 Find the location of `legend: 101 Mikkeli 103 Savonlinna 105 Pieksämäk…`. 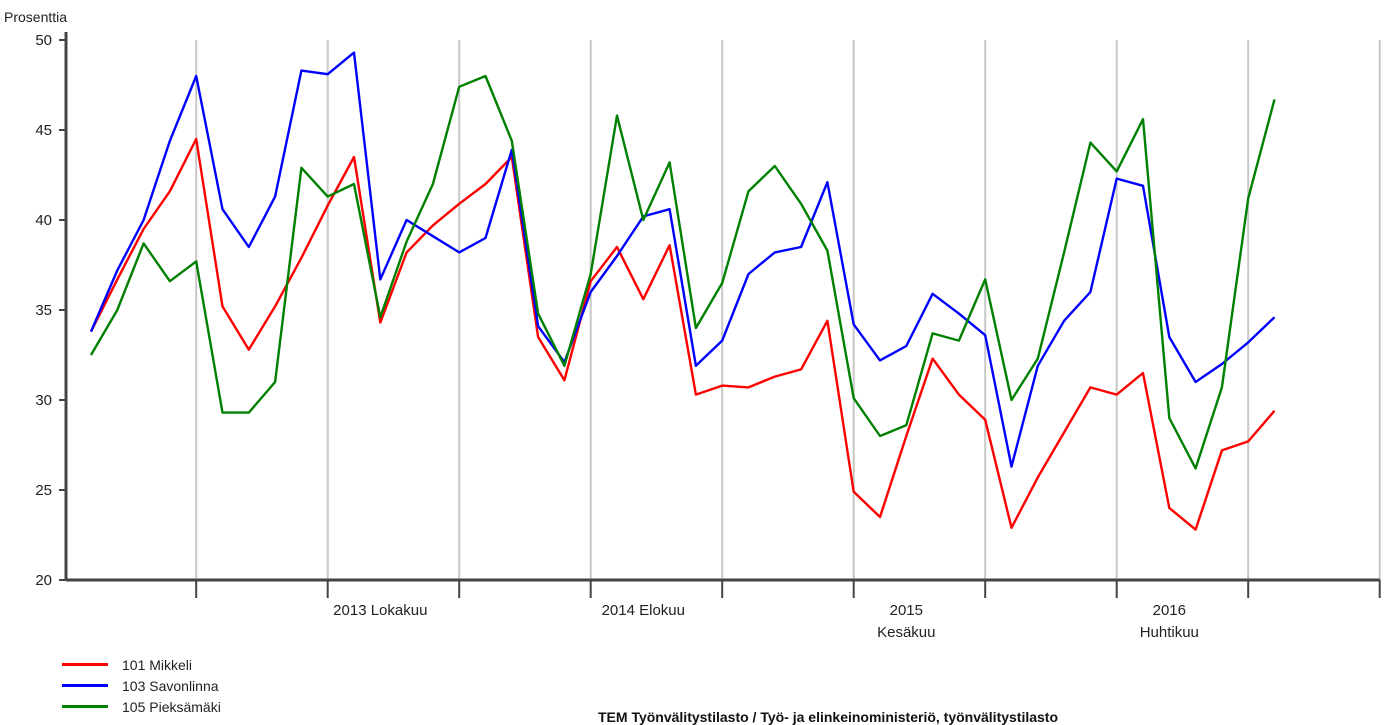

legend: 101 Mikkeli 103 Savonlinna 105 Pieksämäk… is located at coordinates (141, 685).